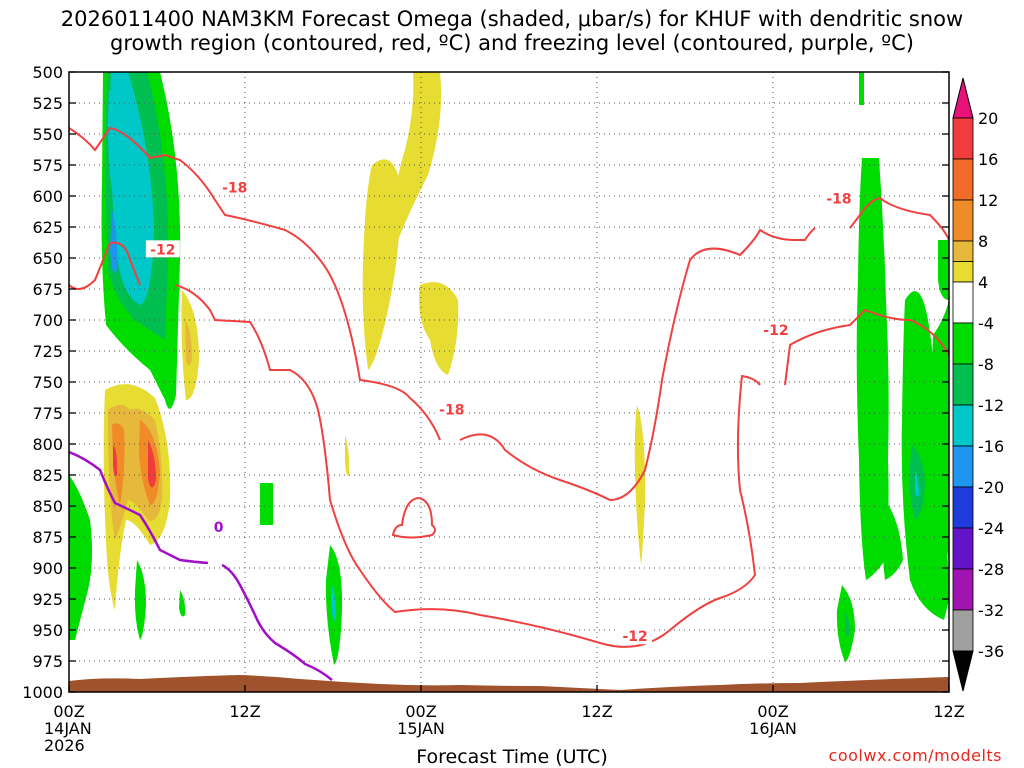  I want to click on colorbar-label: -32, so click(991, 610).